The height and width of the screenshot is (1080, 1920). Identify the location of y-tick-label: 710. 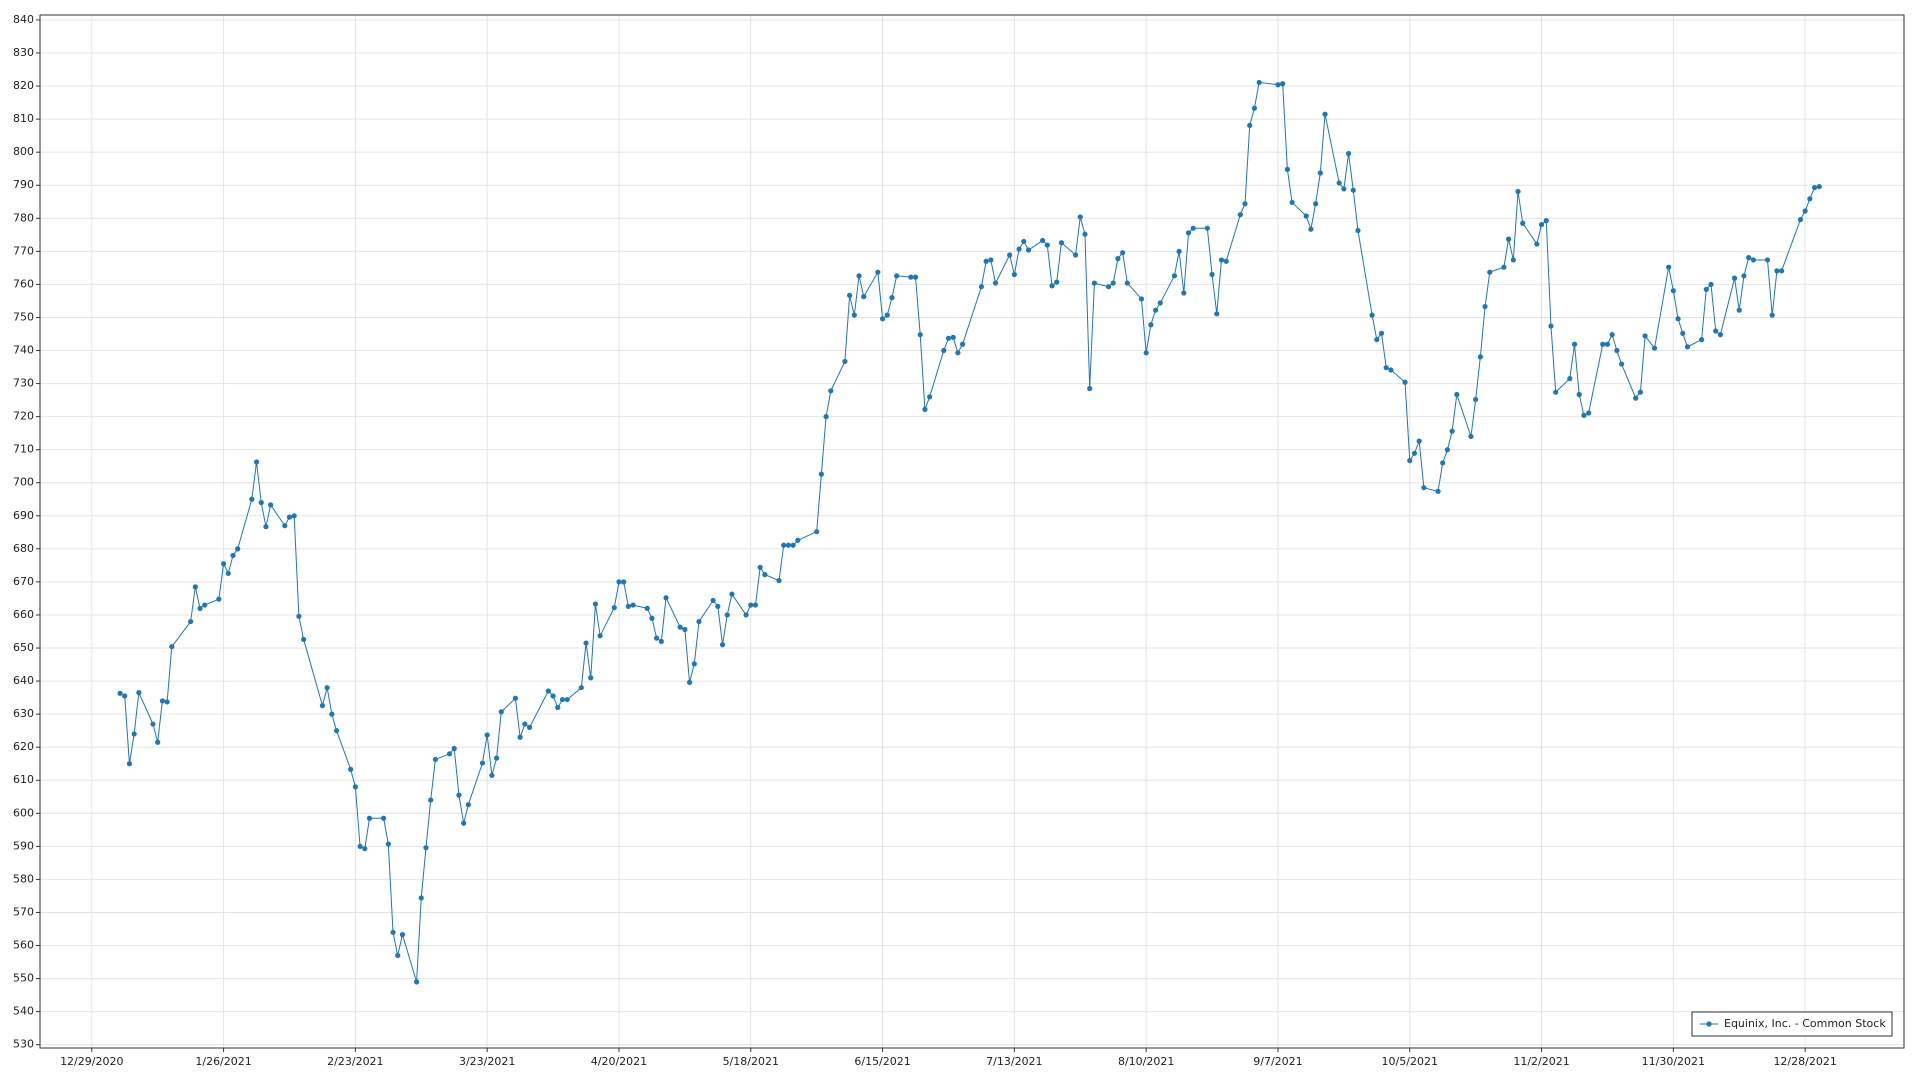
(23, 449).